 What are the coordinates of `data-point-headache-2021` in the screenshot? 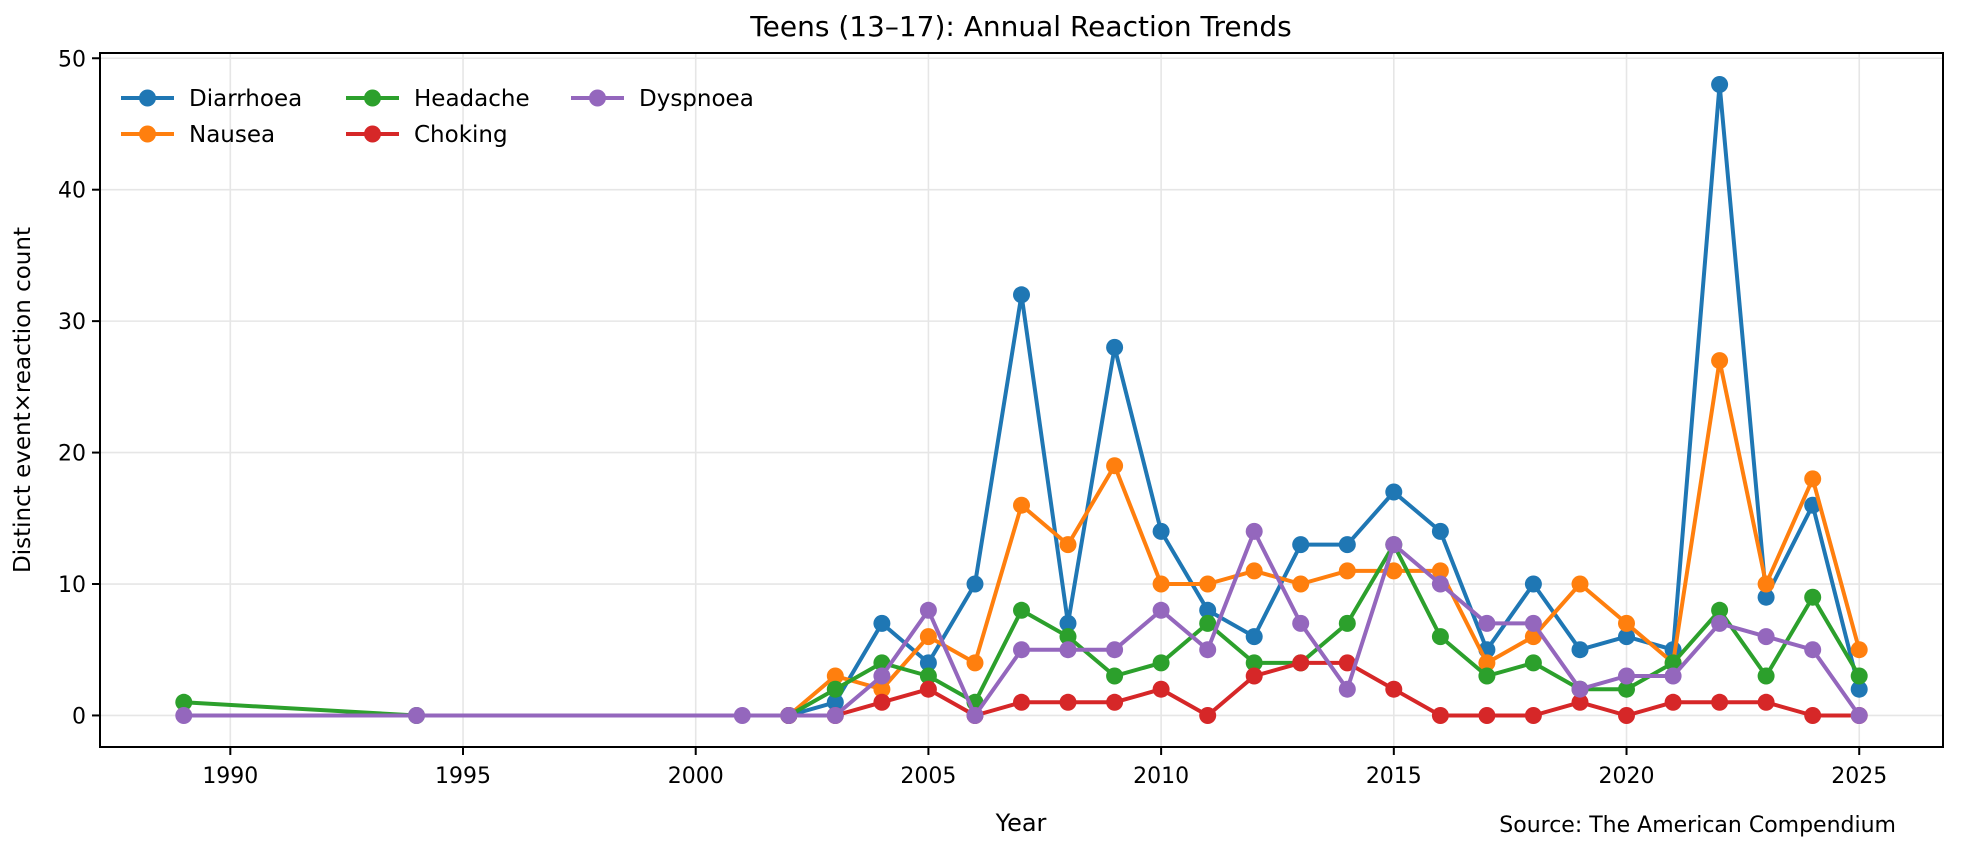 It's located at (1673, 663).